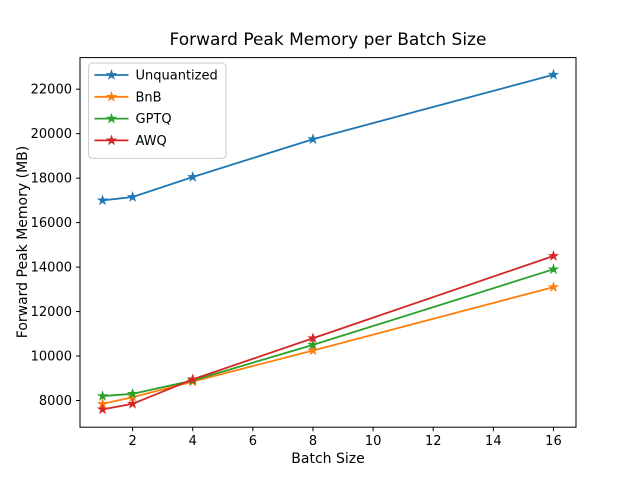 The image size is (640, 480). Describe the element at coordinates (51, 312) in the screenshot. I see `y-tick-label: 12000` at that location.